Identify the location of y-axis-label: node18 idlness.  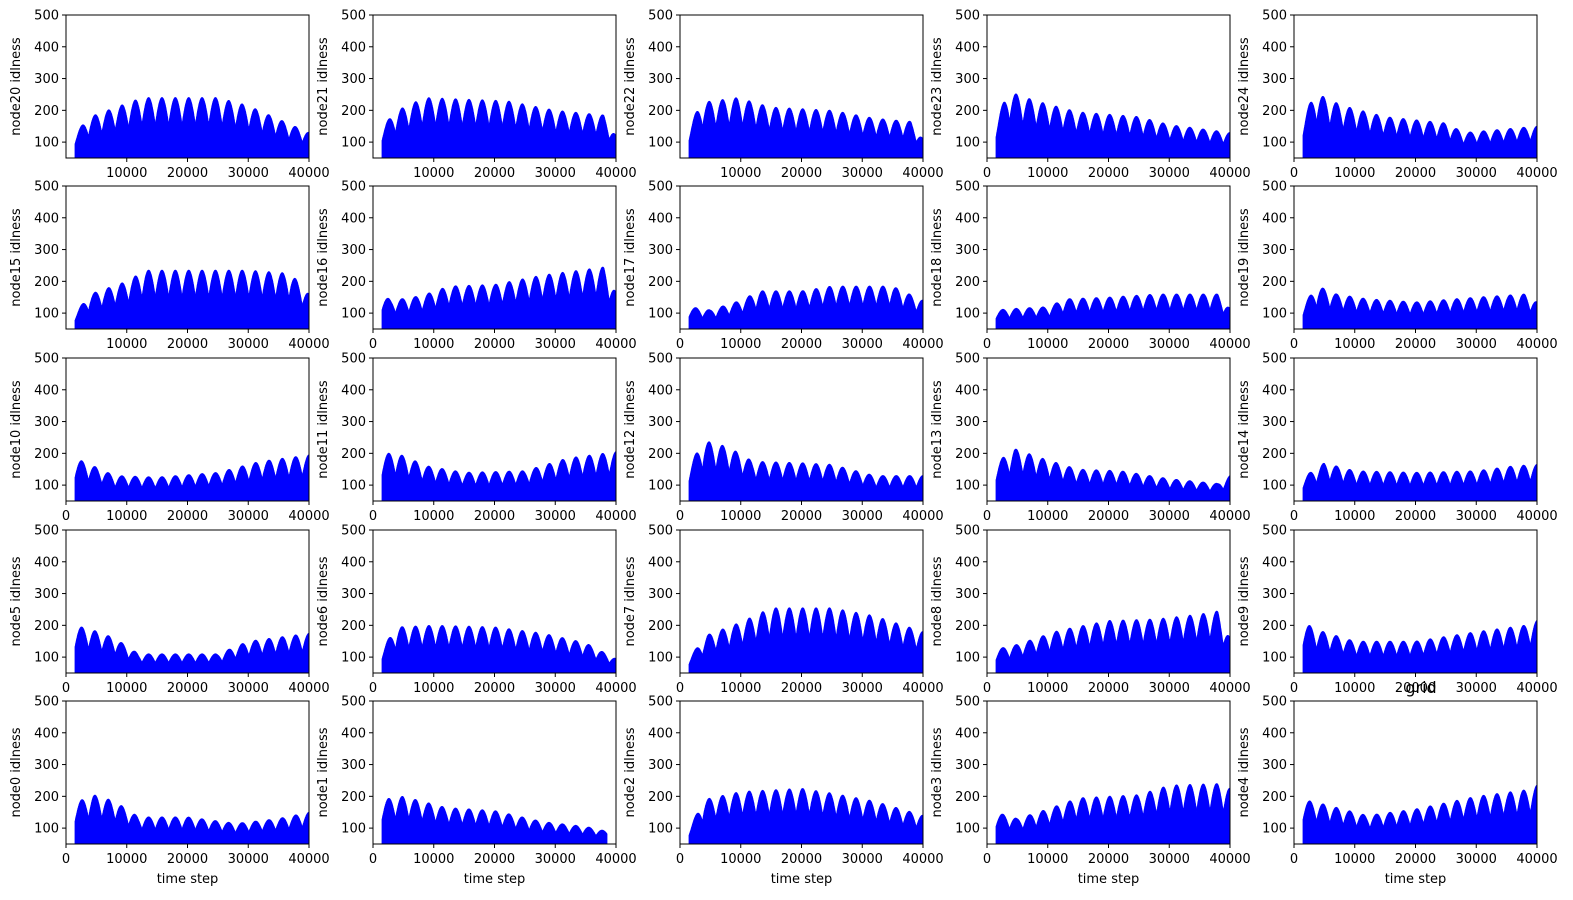
(937, 257).